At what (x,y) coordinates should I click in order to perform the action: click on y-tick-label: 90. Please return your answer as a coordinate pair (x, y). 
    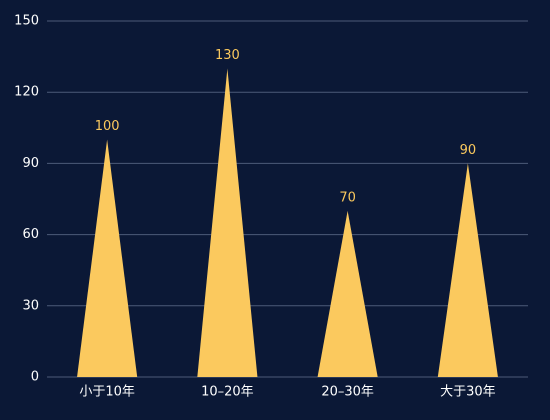
    Looking at the image, I should click on (30, 163).